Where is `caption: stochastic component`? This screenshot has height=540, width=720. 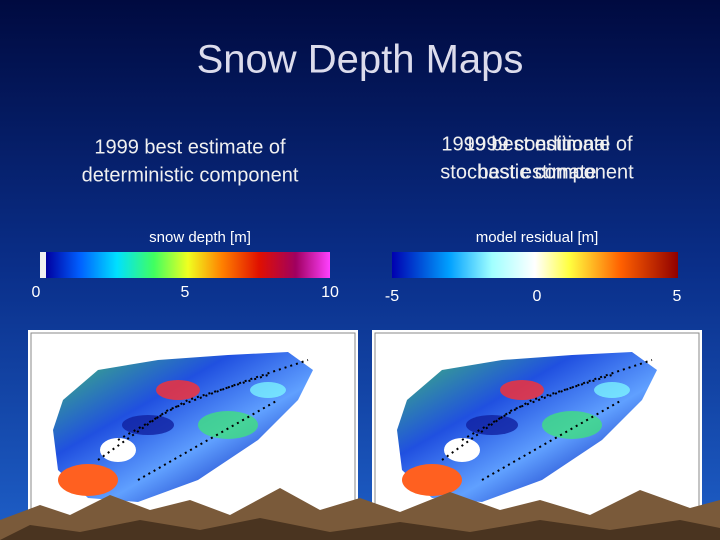 caption: stochastic component is located at coordinates (537, 172).